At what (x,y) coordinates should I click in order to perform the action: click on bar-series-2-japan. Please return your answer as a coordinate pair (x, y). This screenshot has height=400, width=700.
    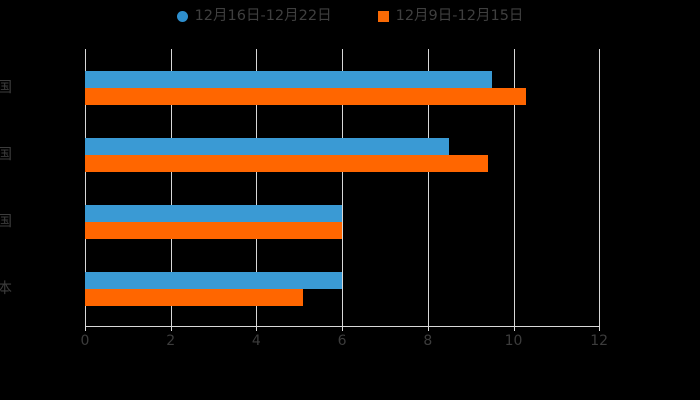
    Looking at the image, I should click on (194, 297).